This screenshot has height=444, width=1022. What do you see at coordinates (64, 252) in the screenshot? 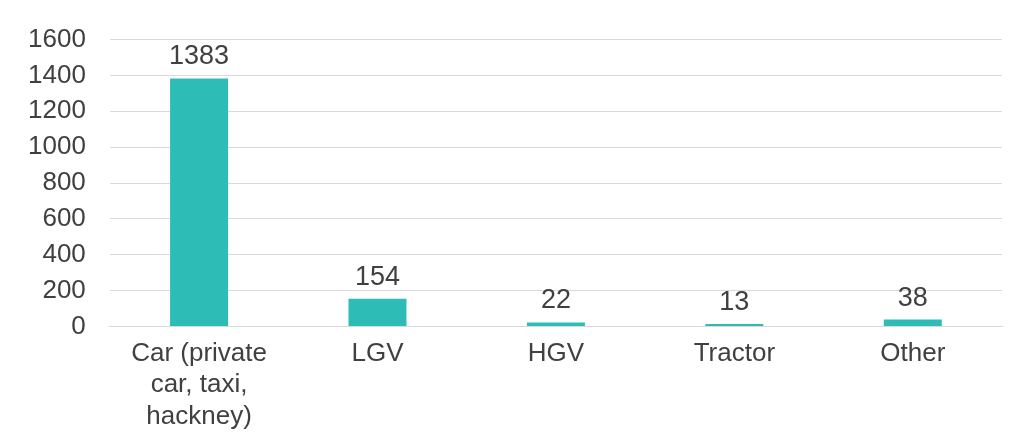
I see `y-tick-label: 400` at bounding box center [64, 252].